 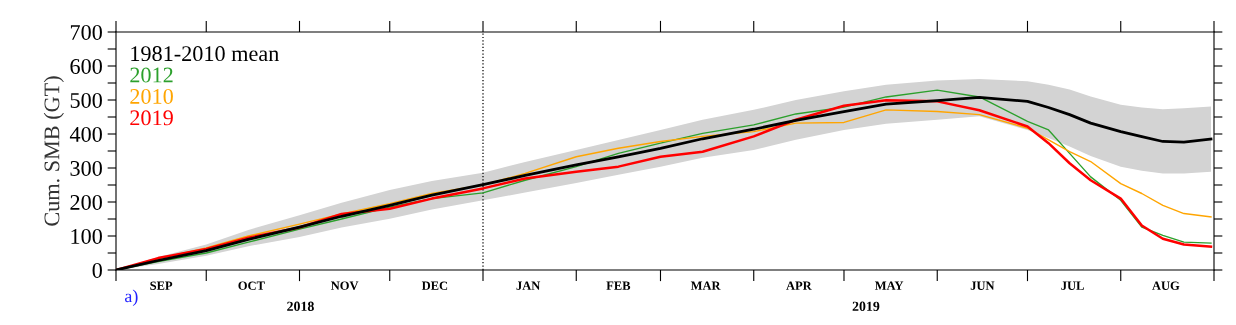 I want to click on text: 2018, so click(x=300, y=306).